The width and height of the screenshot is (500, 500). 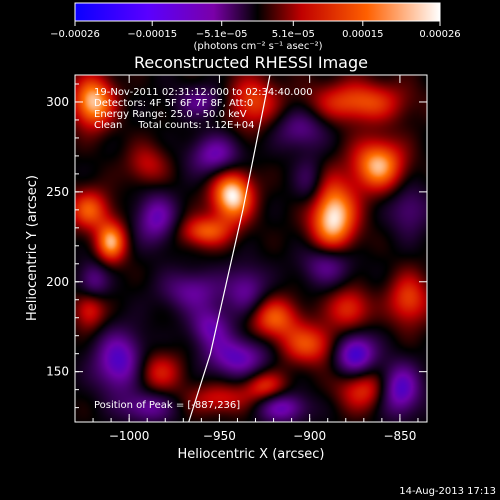 What do you see at coordinates (57, 192) in the screenshot?
I see `y-tick-label: 250` at bounding box center [57, 192].